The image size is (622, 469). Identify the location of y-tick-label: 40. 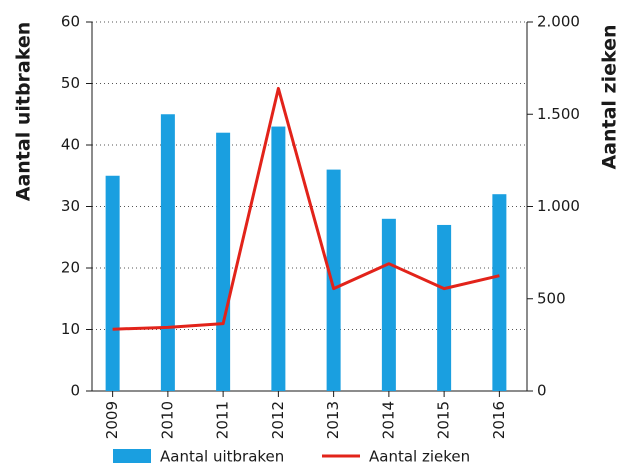
(70, 145).